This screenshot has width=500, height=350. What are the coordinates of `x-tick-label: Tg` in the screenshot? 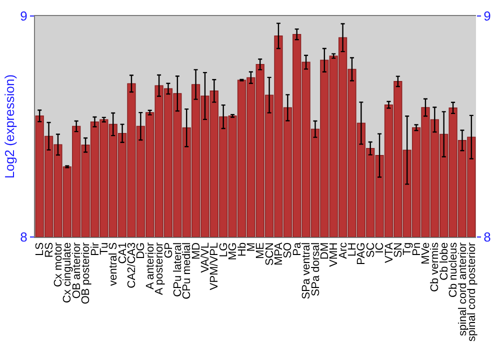 It's located at (408, 249).